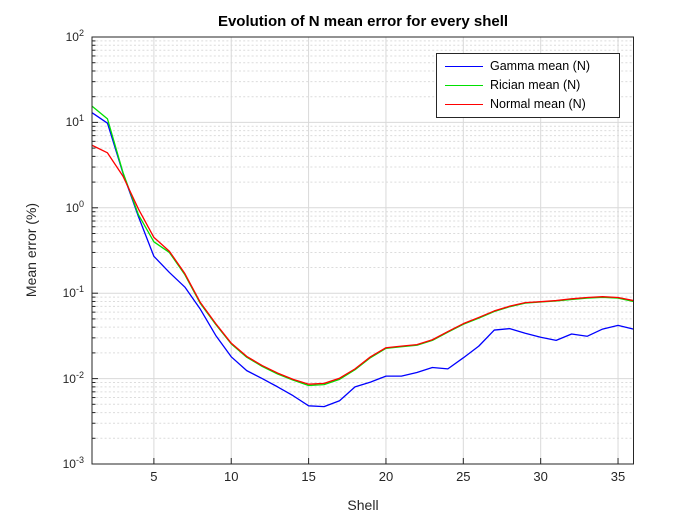  What do you see at coordinates (618, 476) in the screenshot?
I see `x-tick-label: 35` at bounding box center [618, 476].